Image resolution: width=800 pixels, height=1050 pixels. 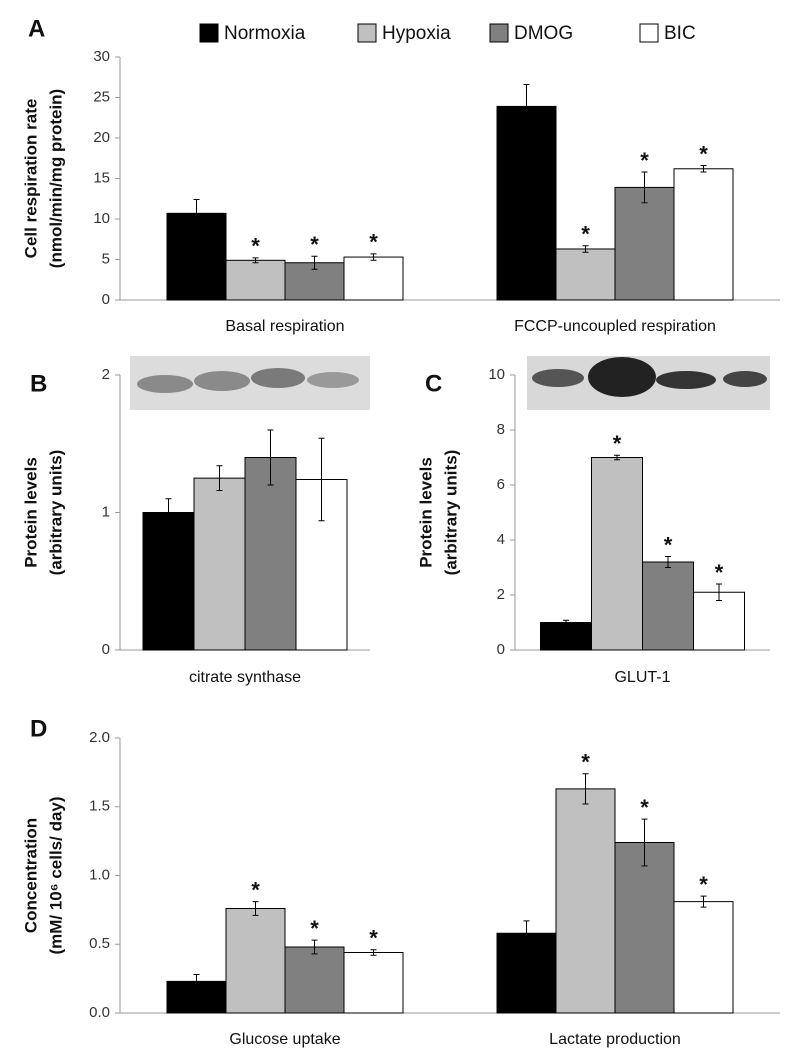 I want to click on y-axis-label: (nmol/min/mg protein), so click(x=55, y=178).